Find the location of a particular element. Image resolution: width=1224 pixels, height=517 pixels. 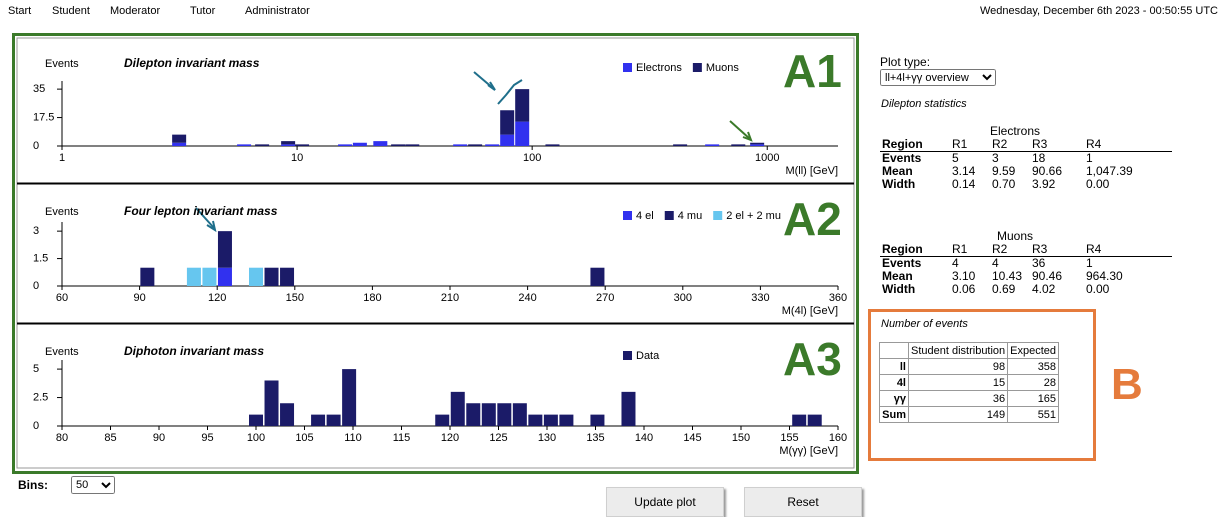

x-tick-label: 135 is located at coordinates (595, 438).